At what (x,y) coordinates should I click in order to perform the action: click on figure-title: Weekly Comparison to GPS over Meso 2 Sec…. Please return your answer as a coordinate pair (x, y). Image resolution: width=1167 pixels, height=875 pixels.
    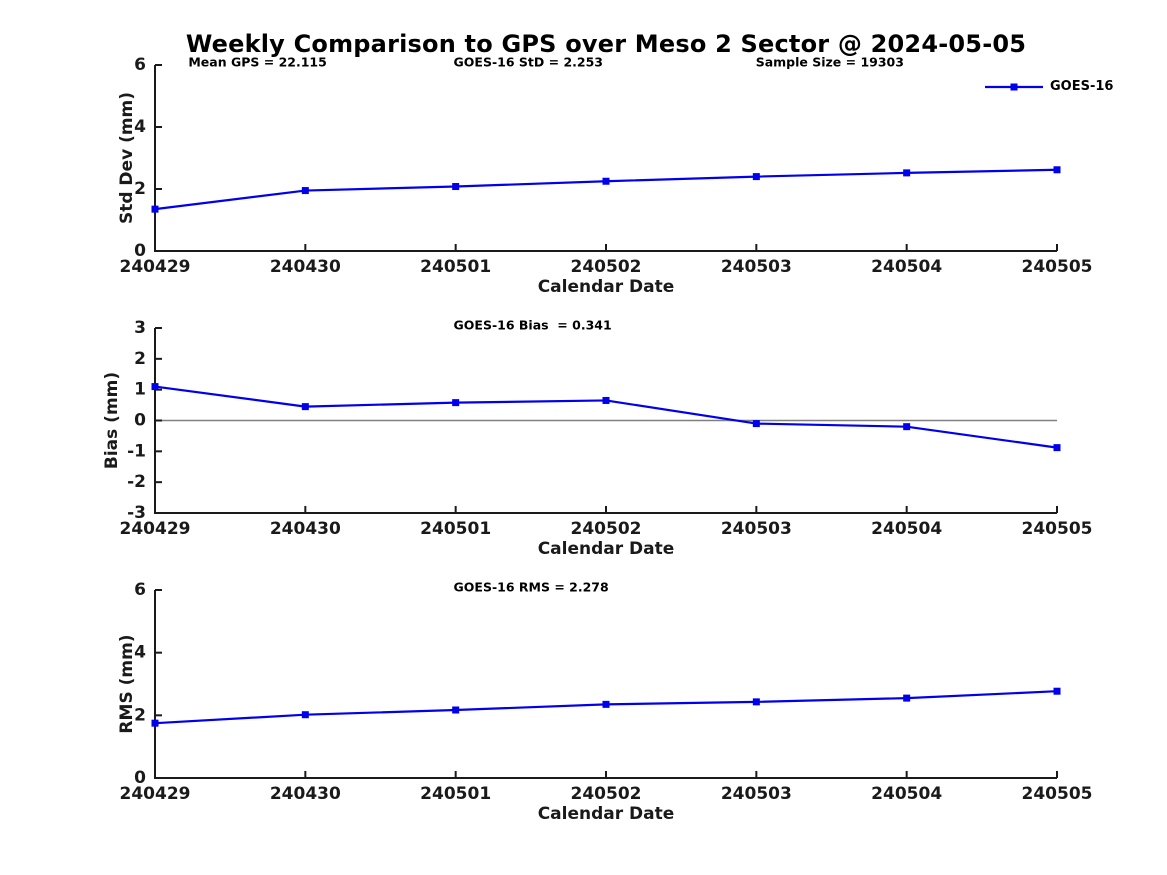
    Looking at the image, I should click on (606, 44).